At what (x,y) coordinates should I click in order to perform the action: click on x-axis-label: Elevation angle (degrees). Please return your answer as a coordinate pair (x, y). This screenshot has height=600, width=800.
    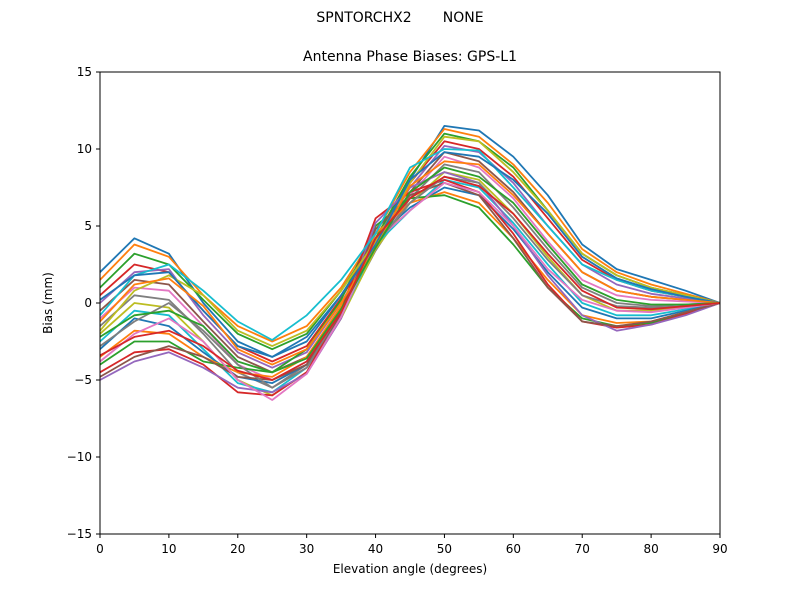
    Looking at the image, I should click on (410, 569).